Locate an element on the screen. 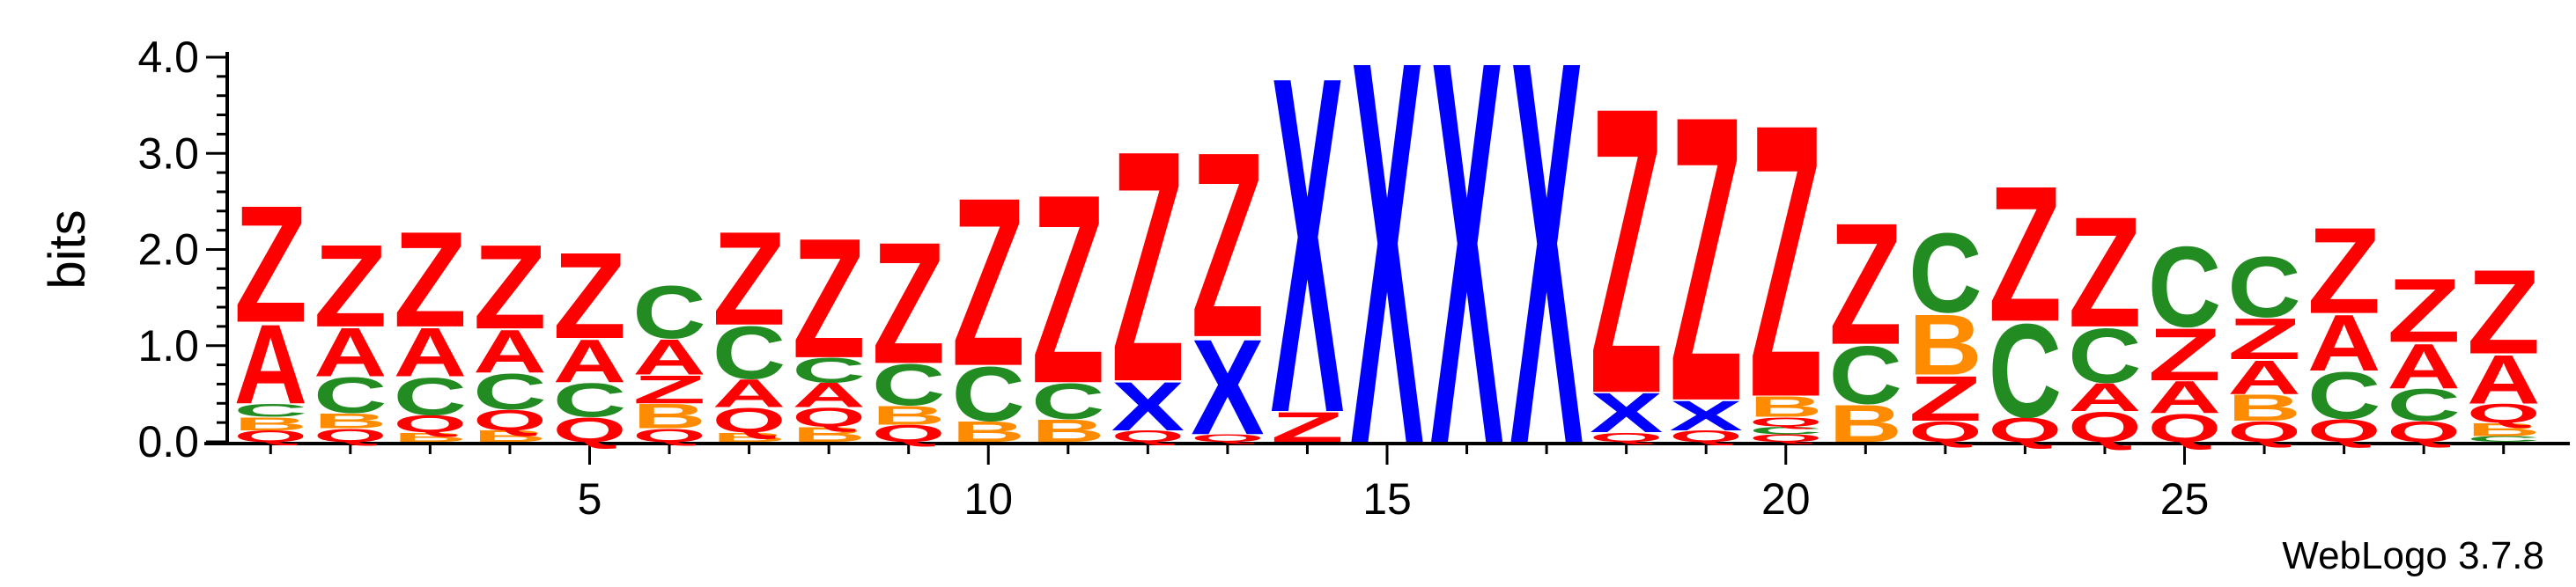 This screenshot has width=2576, height=587. y-tick-label: 2.0 is located at coordinates (168, 250).